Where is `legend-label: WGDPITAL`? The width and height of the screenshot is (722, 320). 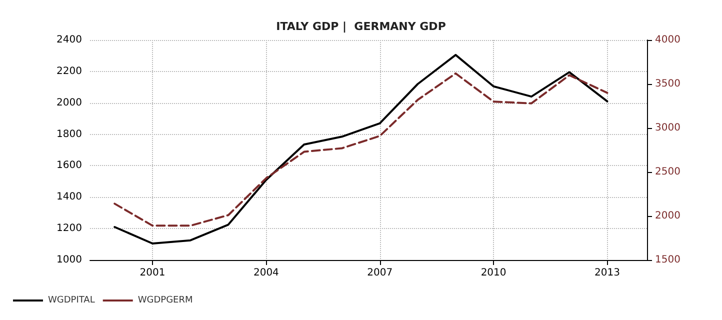 legend-label: WGDPITAL is located at coordinates (71, 301).